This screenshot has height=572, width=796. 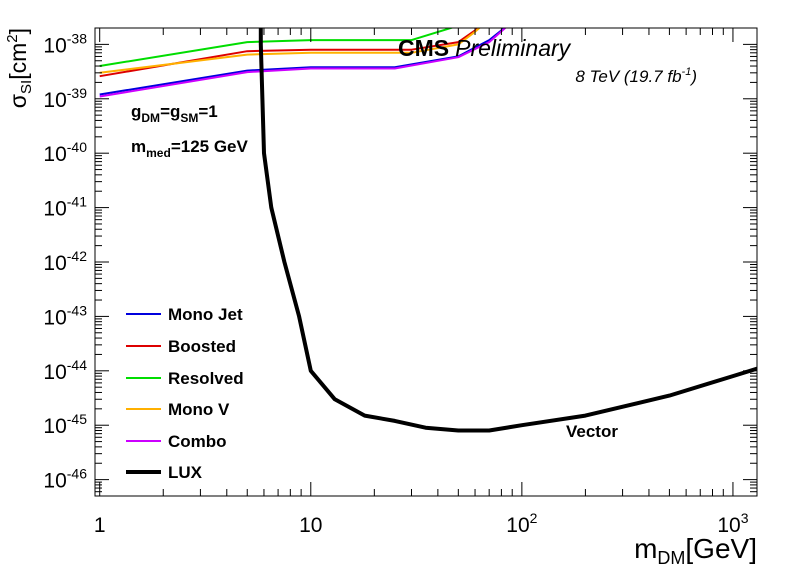 I want to click on legend-label: LUX, so click(x=185, y=472).